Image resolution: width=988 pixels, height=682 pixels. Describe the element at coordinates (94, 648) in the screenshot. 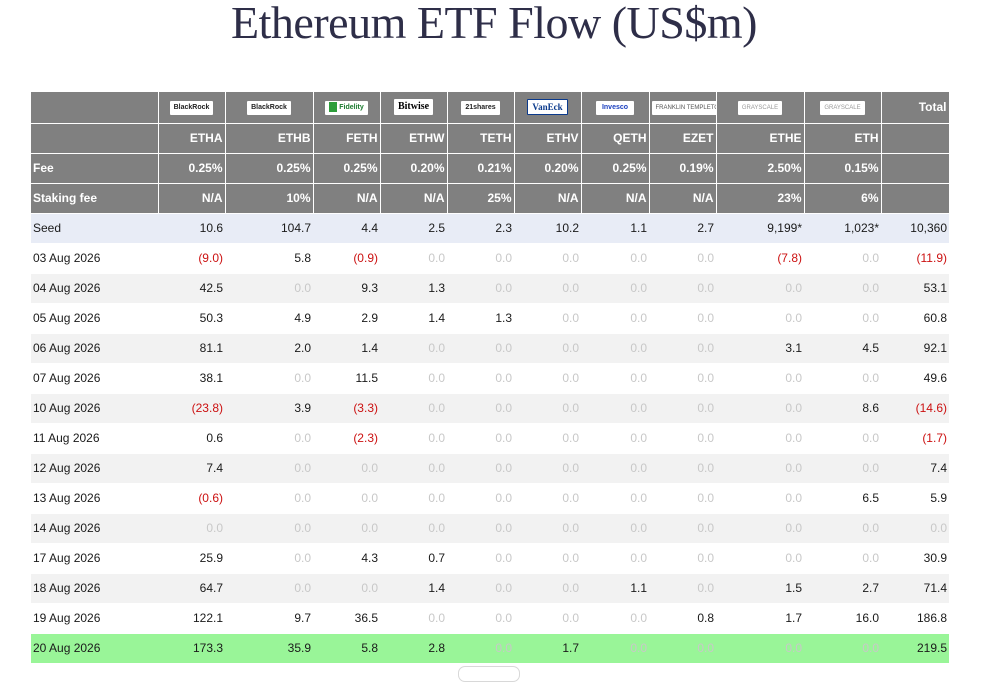

I see `row-date: 20 Aug 2026` at that location.